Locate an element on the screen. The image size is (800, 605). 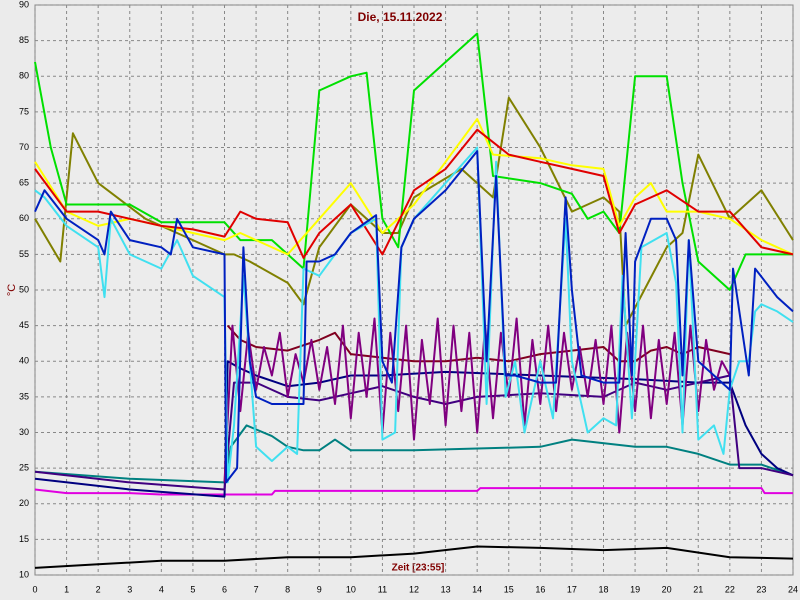
x-tick-label: 15 is located at coordinates (509, 589).